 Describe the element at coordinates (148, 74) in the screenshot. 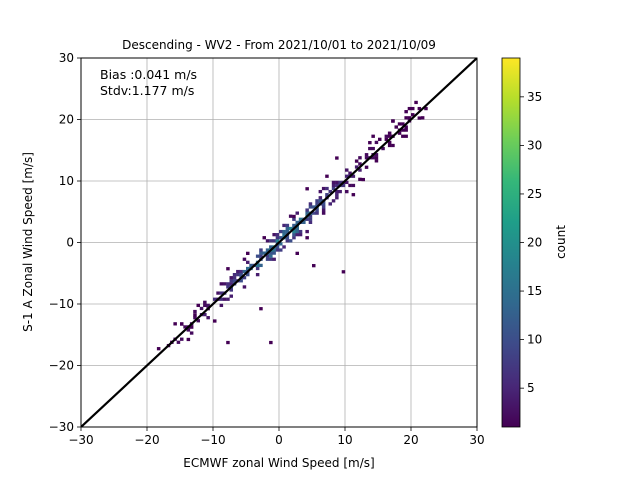

I see `bias-annotation: Bias :0.041 m/s` at that location.